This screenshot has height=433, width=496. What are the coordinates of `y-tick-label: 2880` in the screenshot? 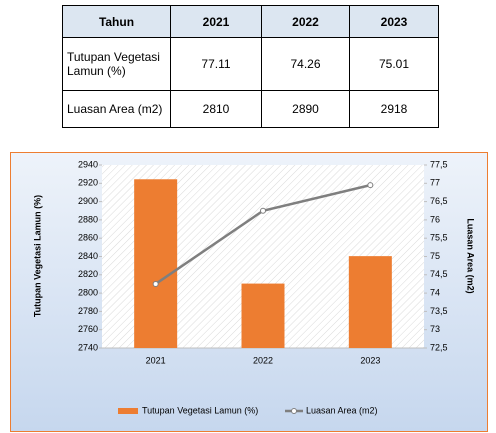 It's located at (88, 219).